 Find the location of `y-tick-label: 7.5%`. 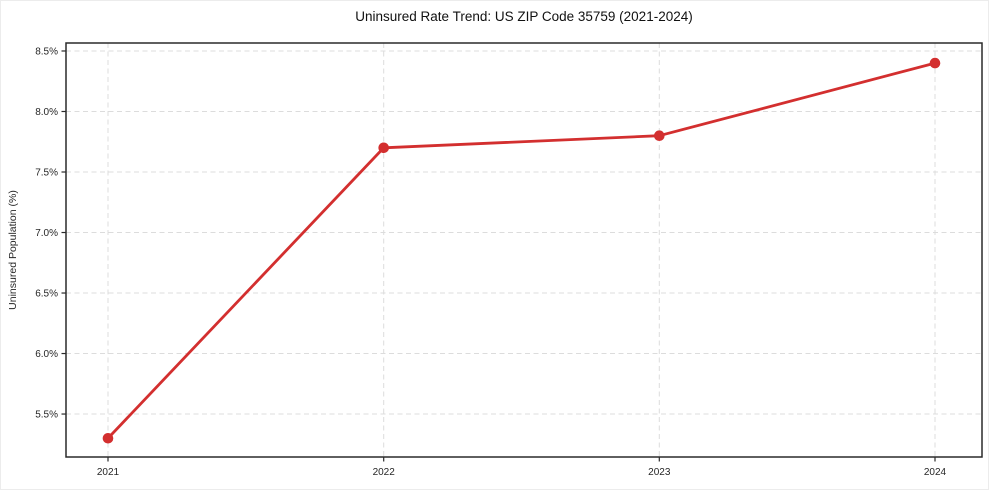

y-tick-label: 7.5% is located at coordinates (46, 173).